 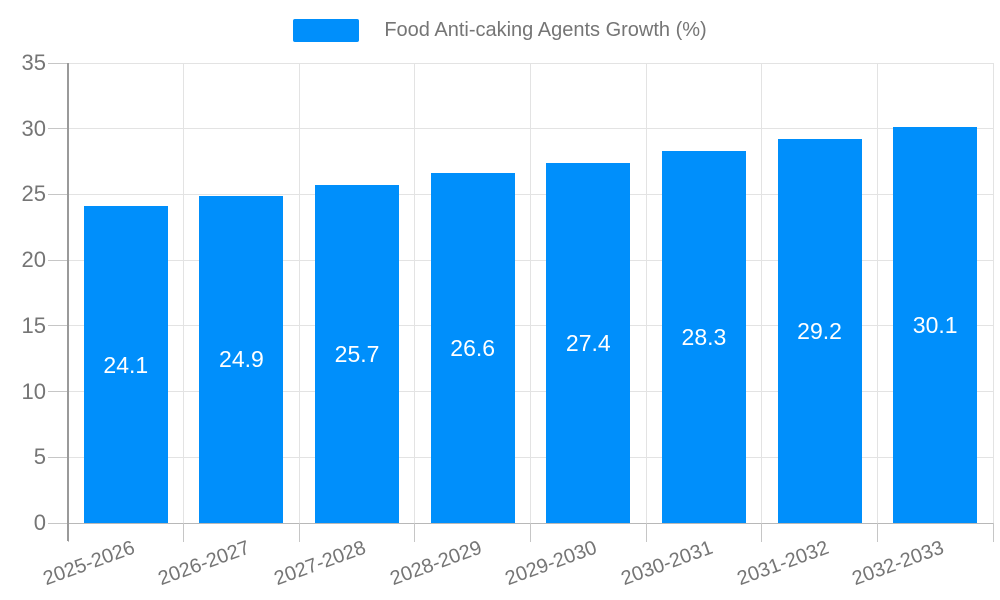 I want to click on bar-2031-2032, so click(x=819, y=331).